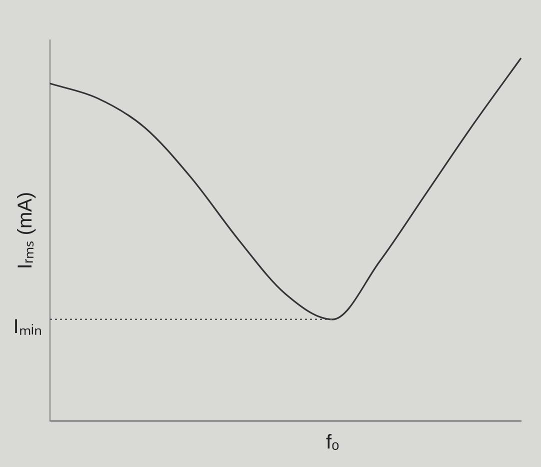  Describe the element at coordinates (27, 327) in the screenshot. I see `ref-line-label: Iₘᵢₙ` at that location.